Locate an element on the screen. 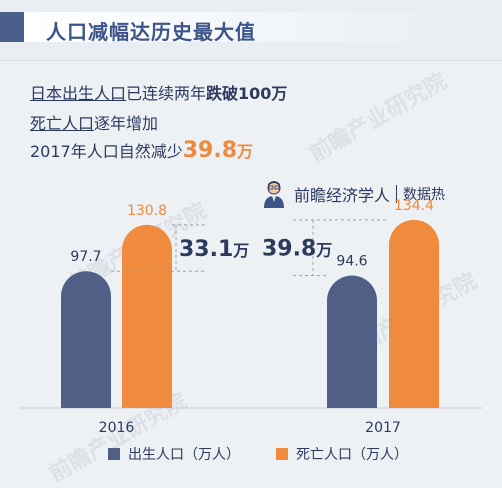 The image size is (502, 488). summary-line-2: 死亡人口逐年增加 is located at coordinates (94, 122).